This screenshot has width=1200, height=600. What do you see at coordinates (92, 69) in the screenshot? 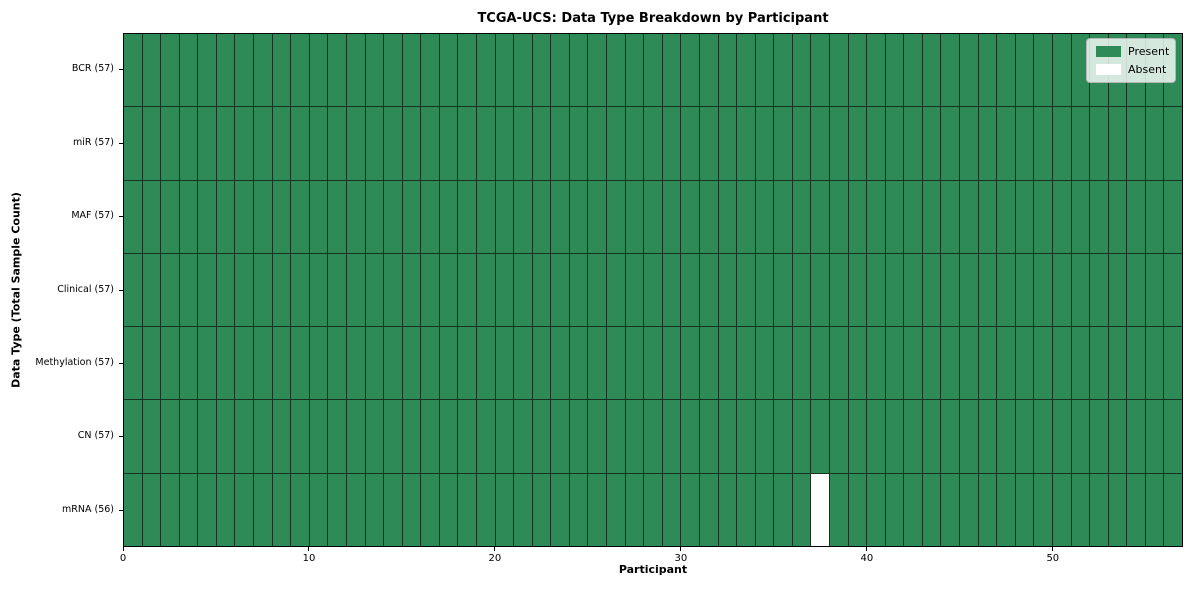
I see `y-tick-label: BCR (57)` at bounding box center [92, 69].